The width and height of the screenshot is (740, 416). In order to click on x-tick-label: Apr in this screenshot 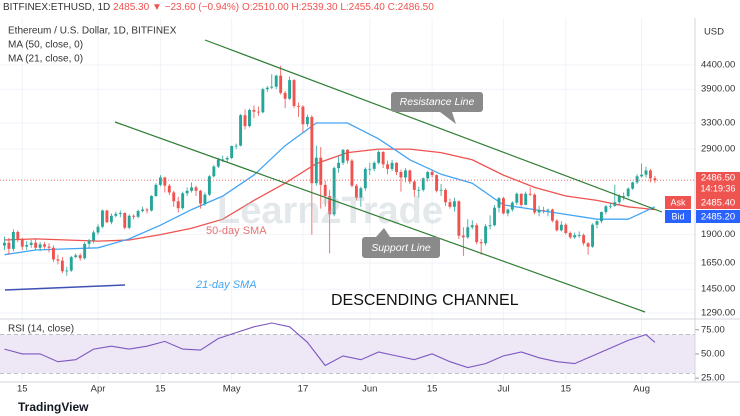, I will do `click(98, 389)`.